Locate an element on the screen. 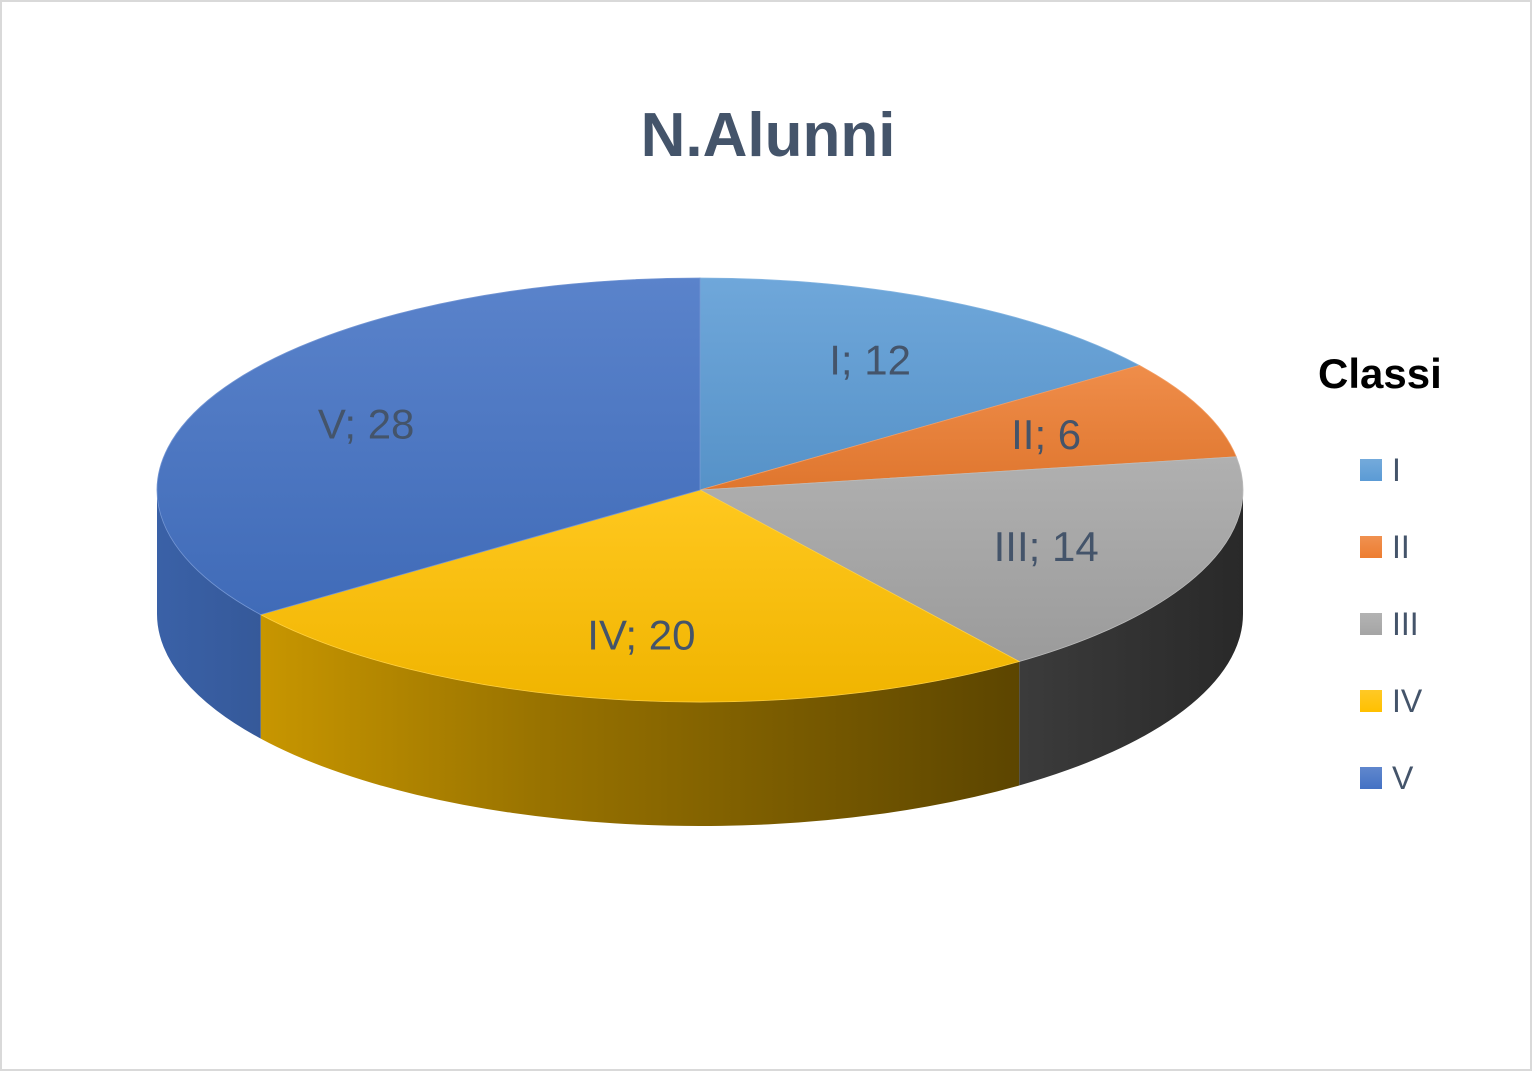 The height and width of the screenshot is (1073, 1532). pie-slice-III is located at coordinates (971, 559).